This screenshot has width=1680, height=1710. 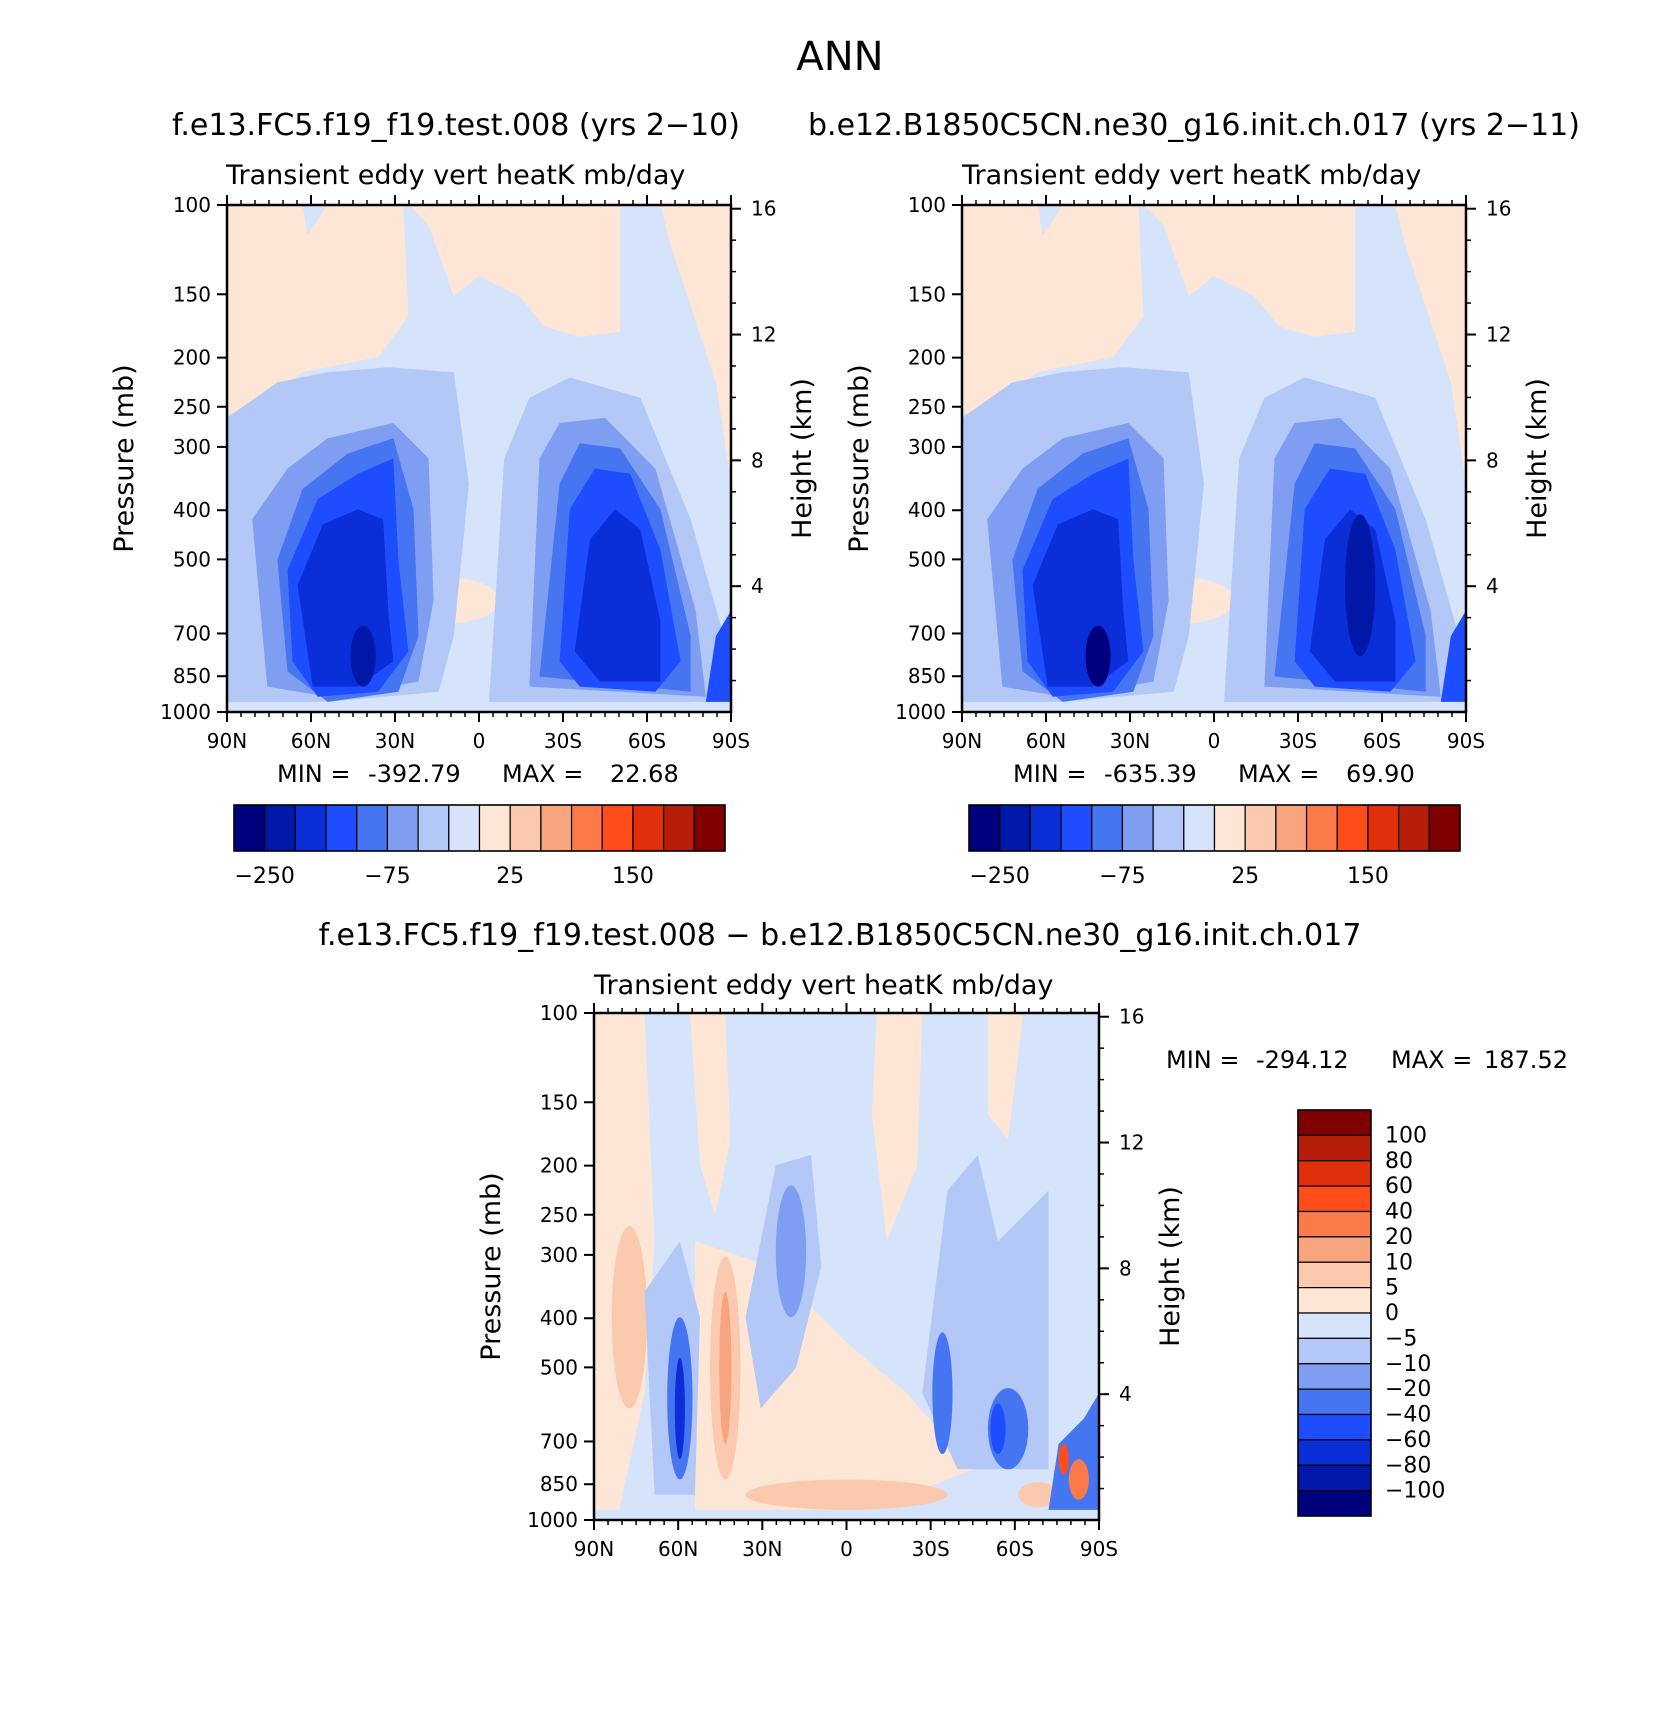 What do you see at coordinates (1192, 175) in the screenshot?
I see `plot-title-right: Transient eddy vert heatK mb/day` at bounding box center [1192, 175].